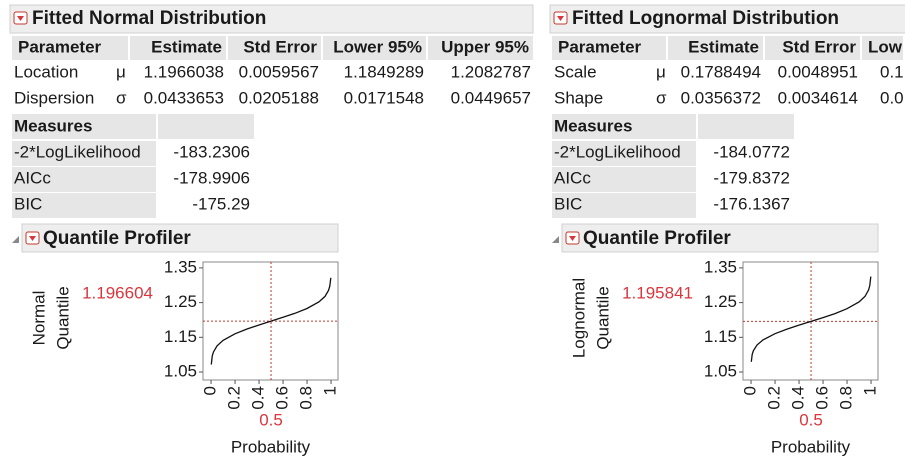 This screenshot has width=905, height=473. What do you see at coordinates (578, 318) in the screenshot?
I see `y-axis-label: Lognormal` at bounding box center [578, 318].